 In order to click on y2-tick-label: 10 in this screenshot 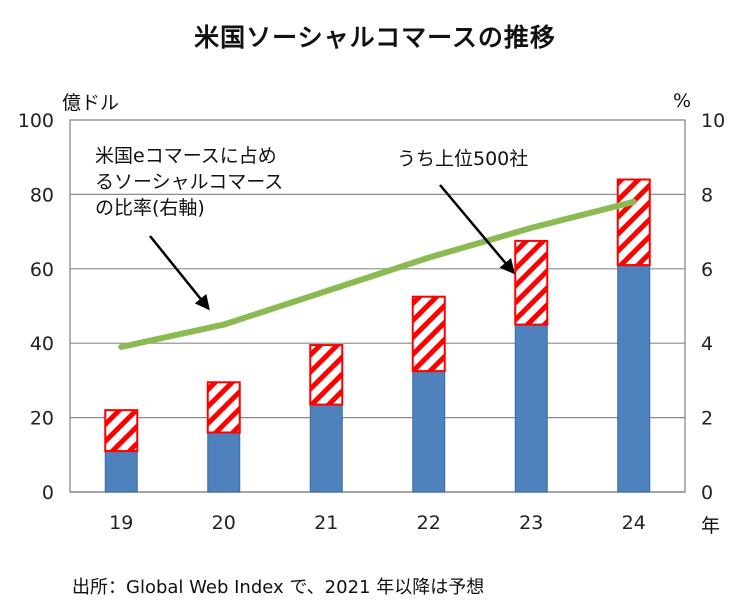, I will do `click(713, 121)`.